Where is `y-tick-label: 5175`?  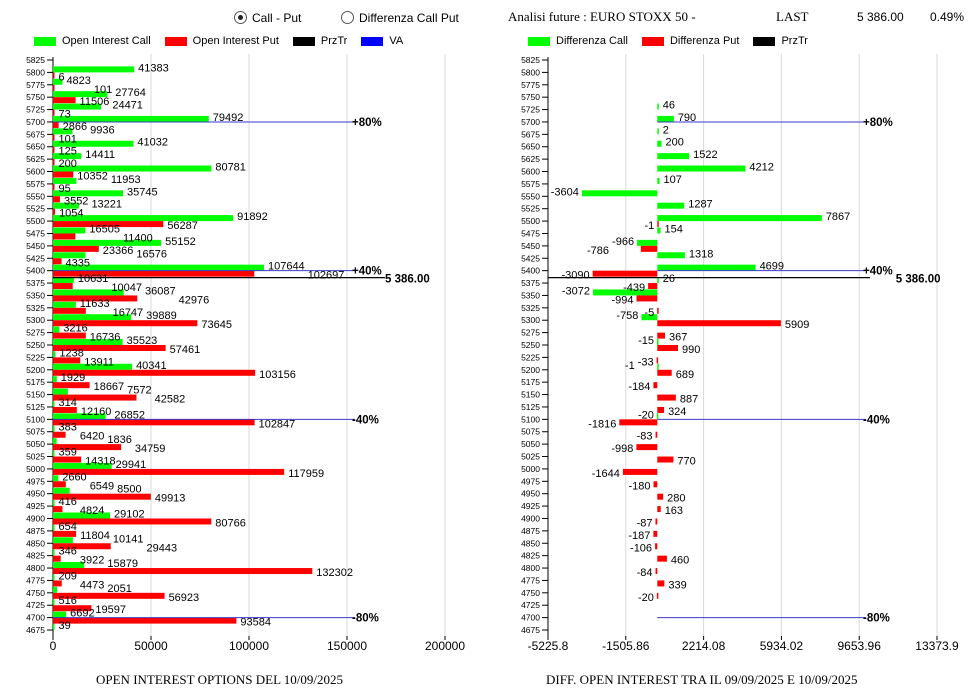 y-tick-label: 5175 is located at coordinates (35, 382).